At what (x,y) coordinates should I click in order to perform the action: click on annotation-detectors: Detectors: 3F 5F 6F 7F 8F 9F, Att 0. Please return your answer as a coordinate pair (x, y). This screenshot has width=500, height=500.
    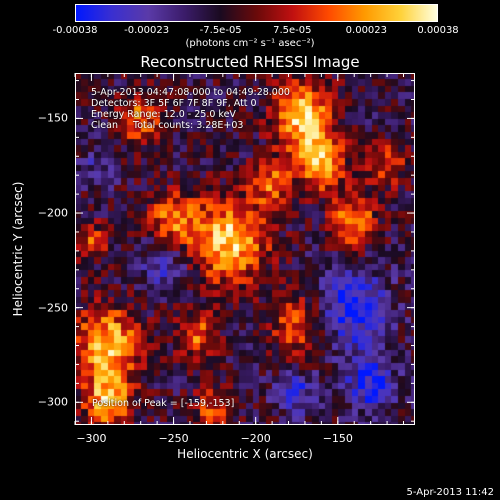
    Looking at the image, I should click on (174, 103).